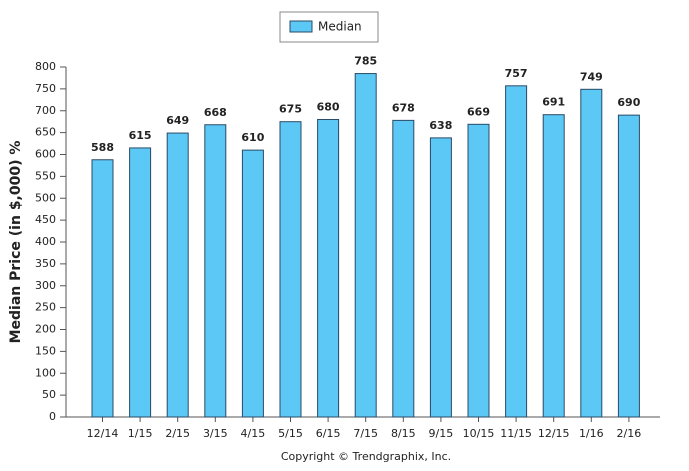 This screenshot has height=471, width=689. I want to click on y-tick-label: 750, so click(45, 88).